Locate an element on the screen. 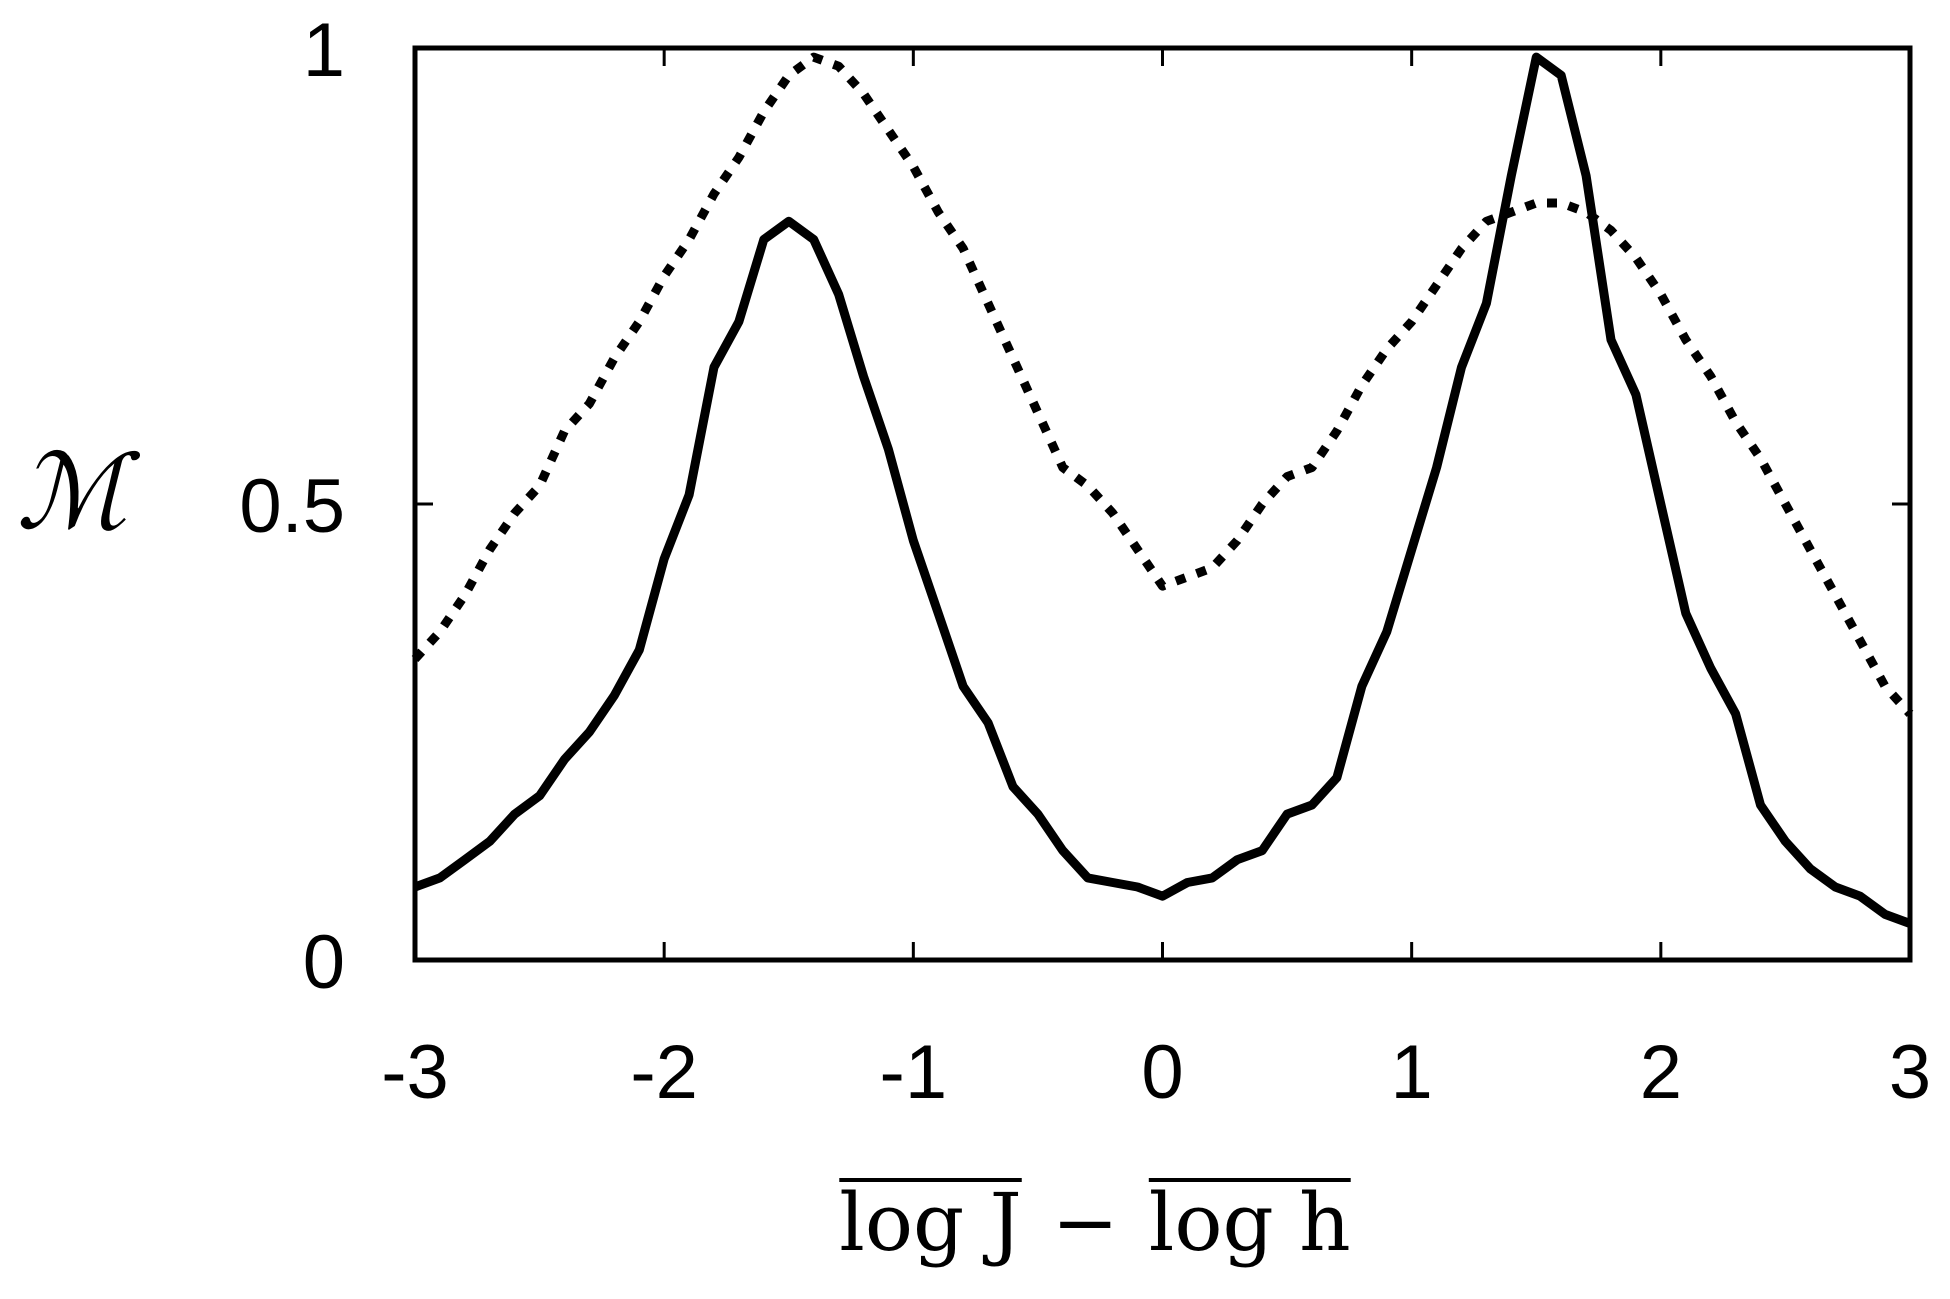  y-tick-label: 0.5 is located at coordinates (292, 506).